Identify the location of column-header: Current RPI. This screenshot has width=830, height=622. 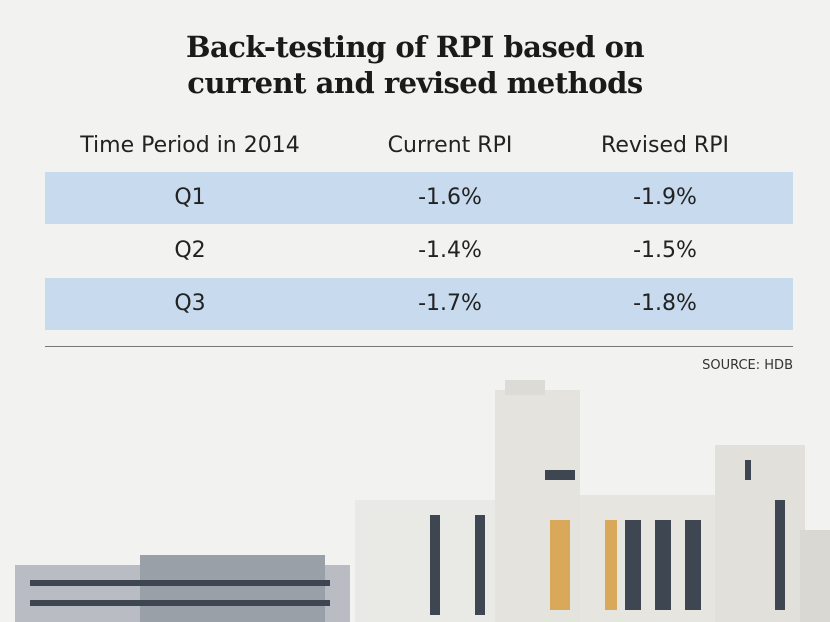
(450, 145).